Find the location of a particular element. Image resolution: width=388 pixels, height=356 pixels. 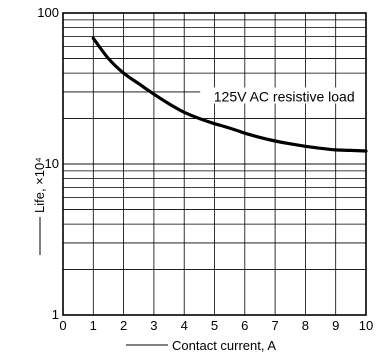

x-tick-label: 9 is located at coordinates (335, 325).